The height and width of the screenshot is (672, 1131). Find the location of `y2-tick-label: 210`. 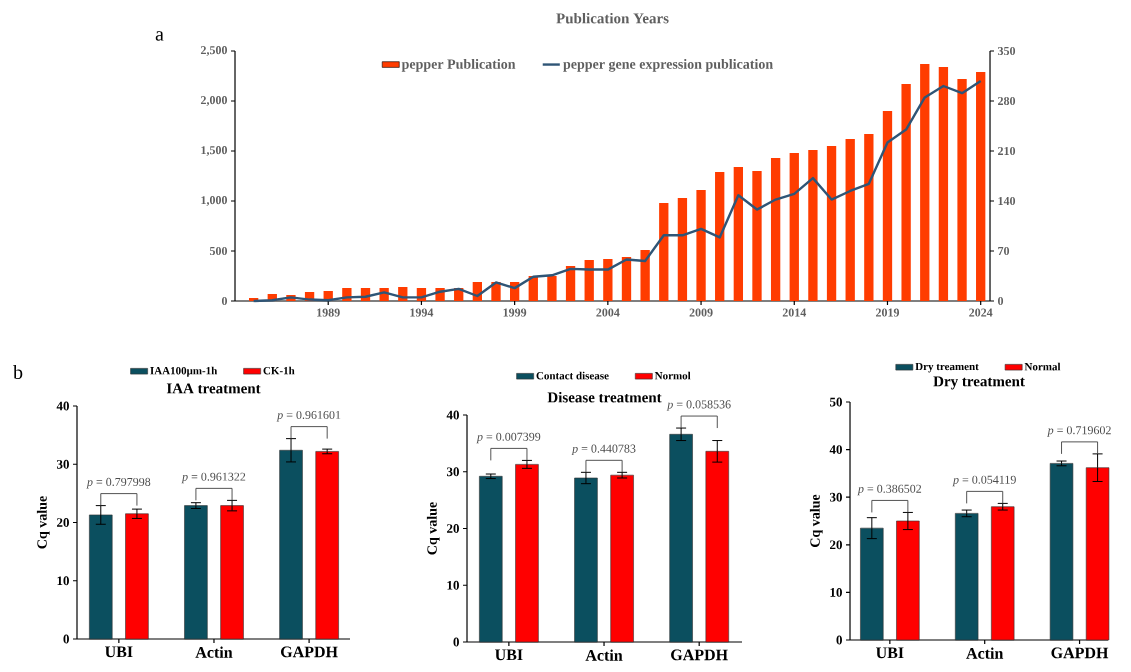

y2-tick-label: 210 is located at coordinates (1007, 151).